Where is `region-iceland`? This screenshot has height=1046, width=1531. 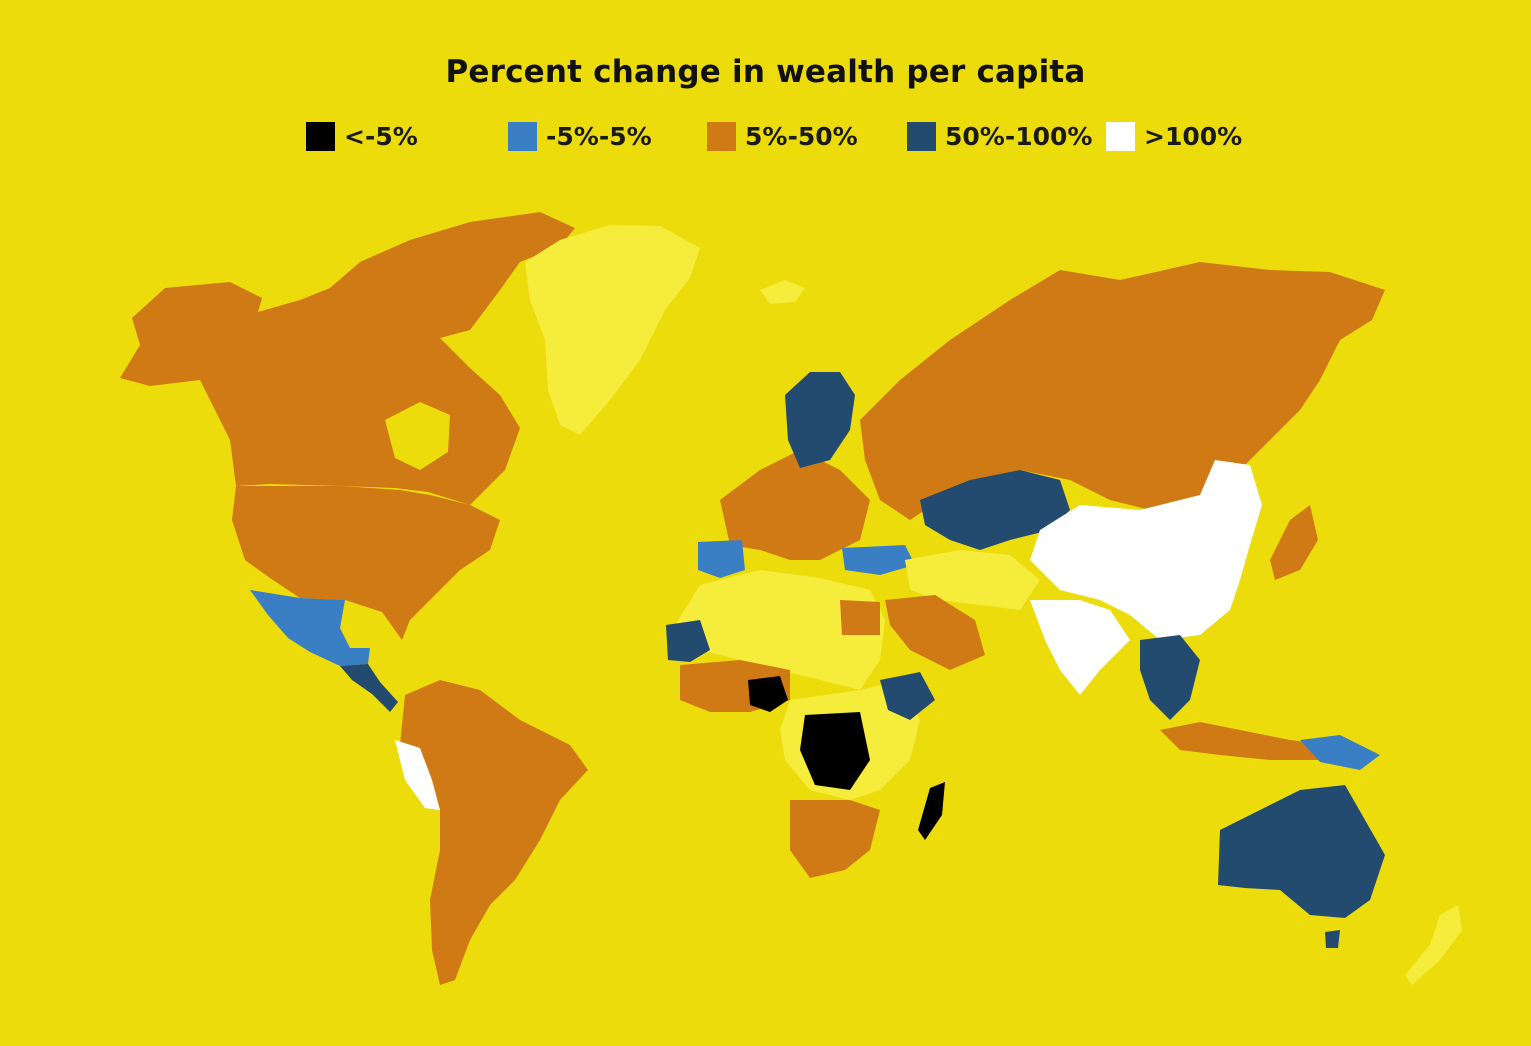 region-iceland is located at coordinates (782, 292).